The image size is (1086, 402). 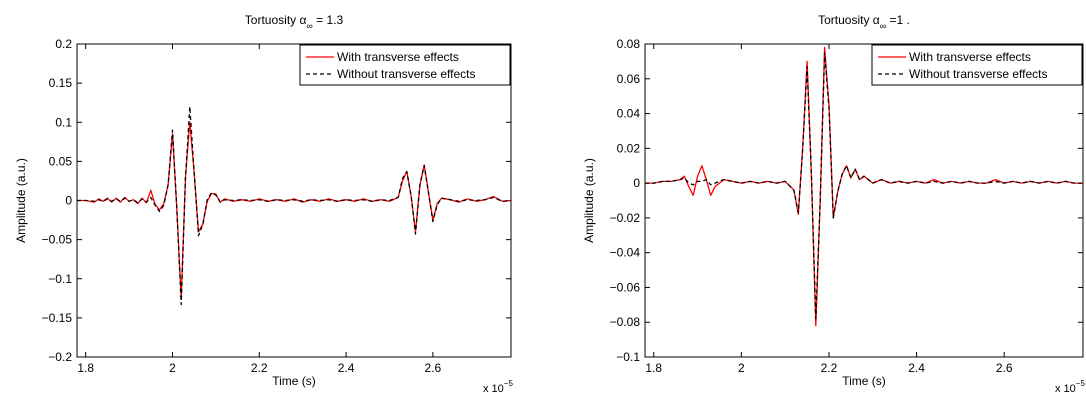 What do you see at coordinates (63, 122) in the screenshot?
I see `y-tick-label: 0.1` at bounding box center [63, 122].